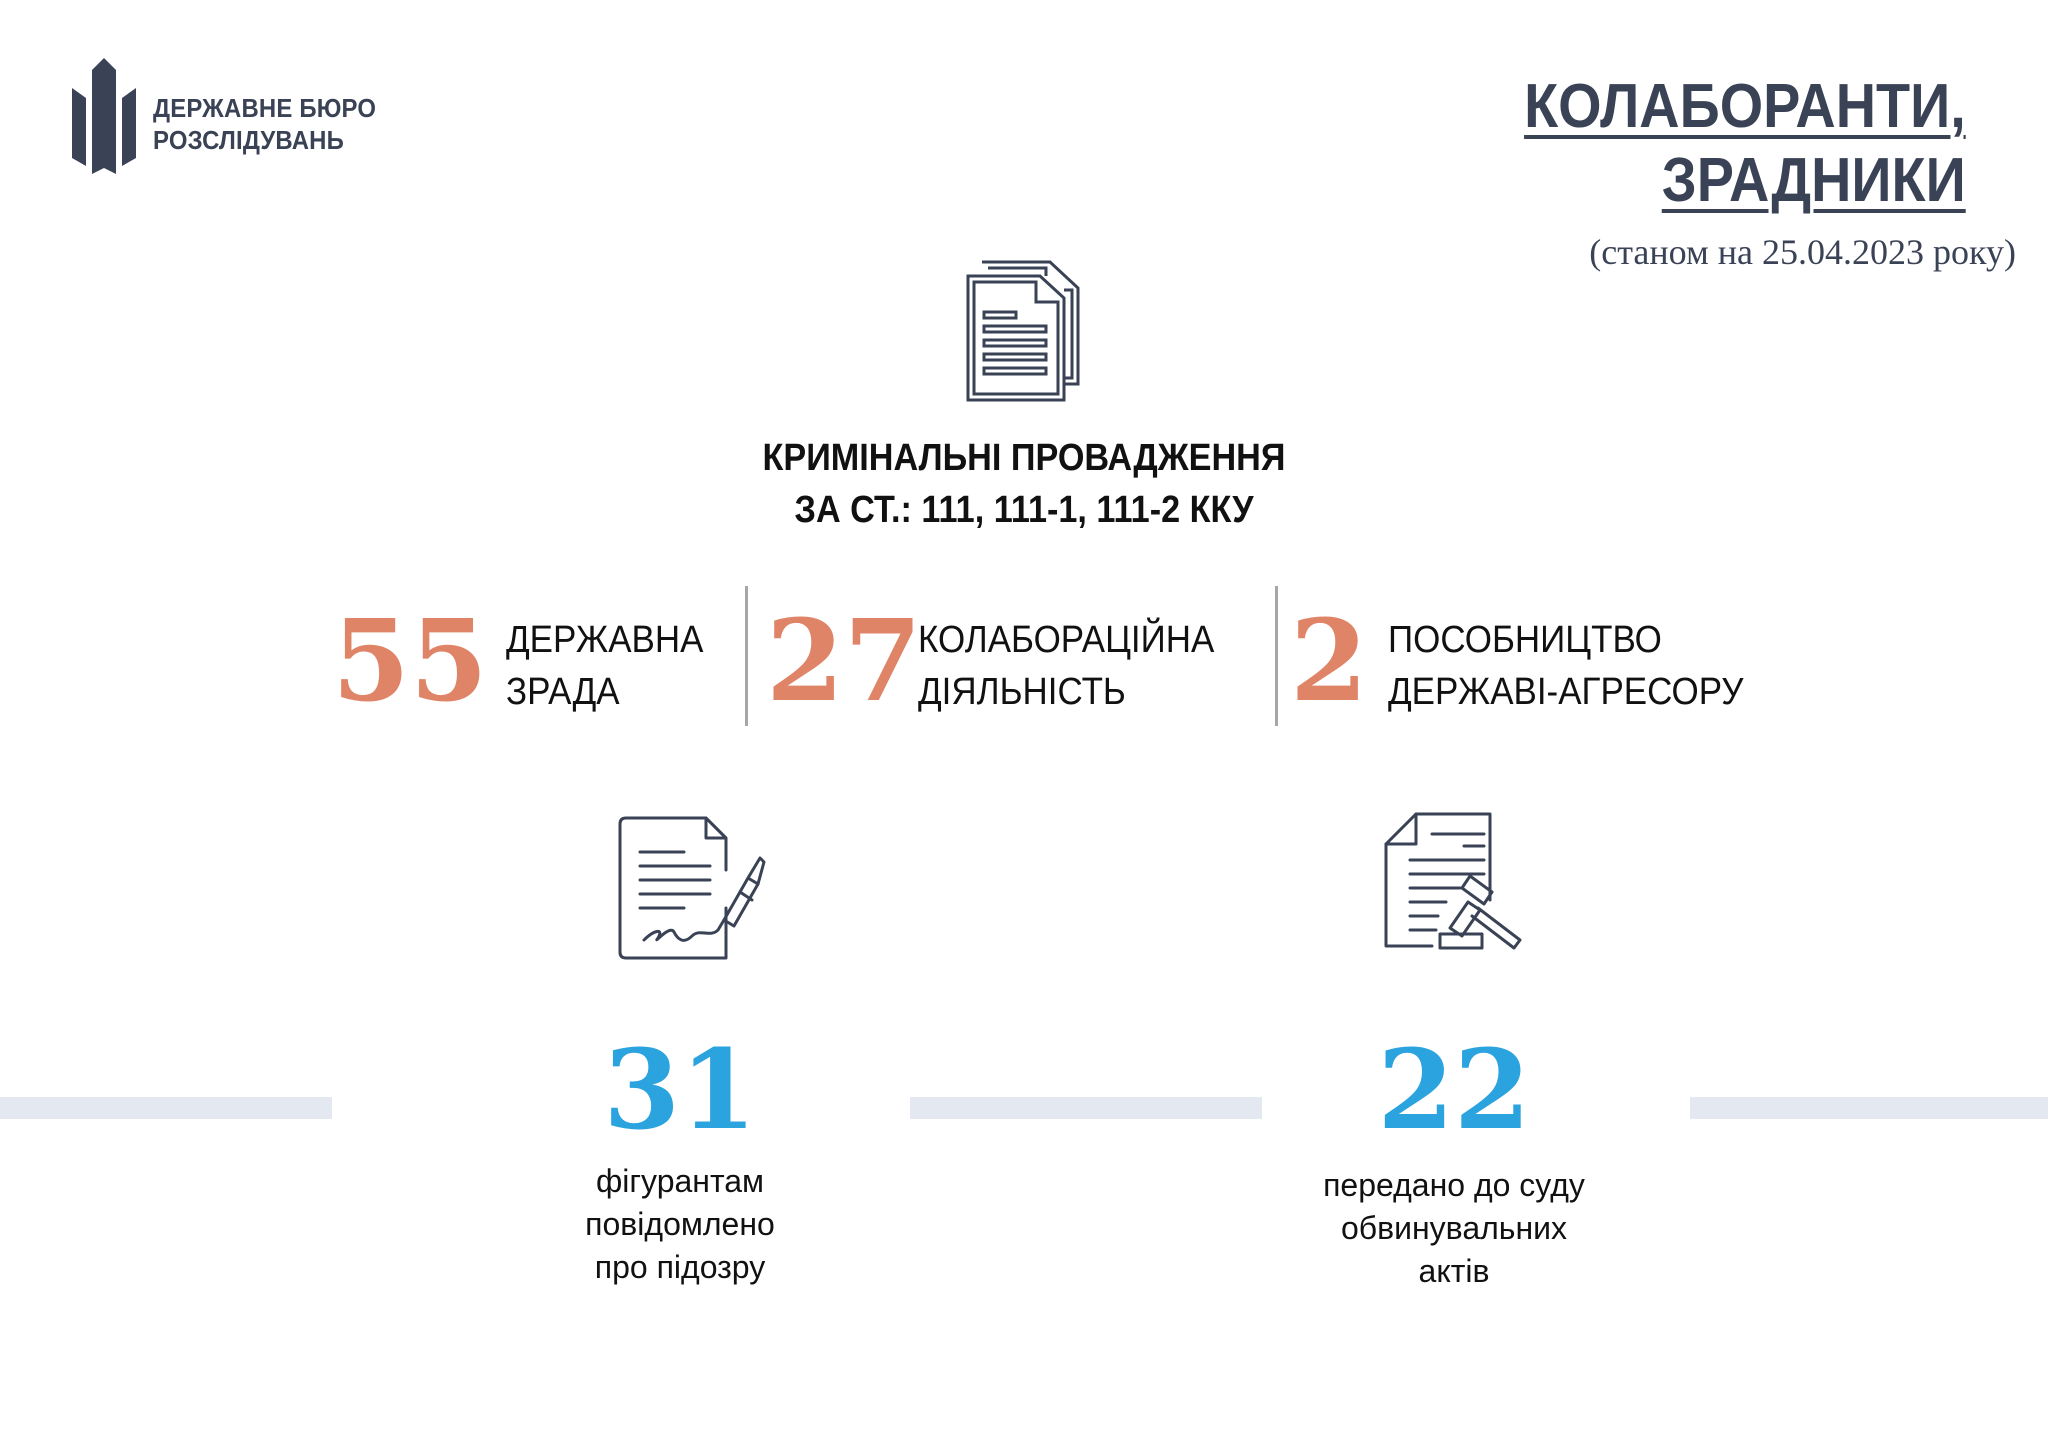  What do you see at coordinates (1024, 510) in the screenshot?
I see `section-header-line-2: ЗА СТ.: 111, 111-1, 111-2 ККУ` at bounding box center [1024, 510].